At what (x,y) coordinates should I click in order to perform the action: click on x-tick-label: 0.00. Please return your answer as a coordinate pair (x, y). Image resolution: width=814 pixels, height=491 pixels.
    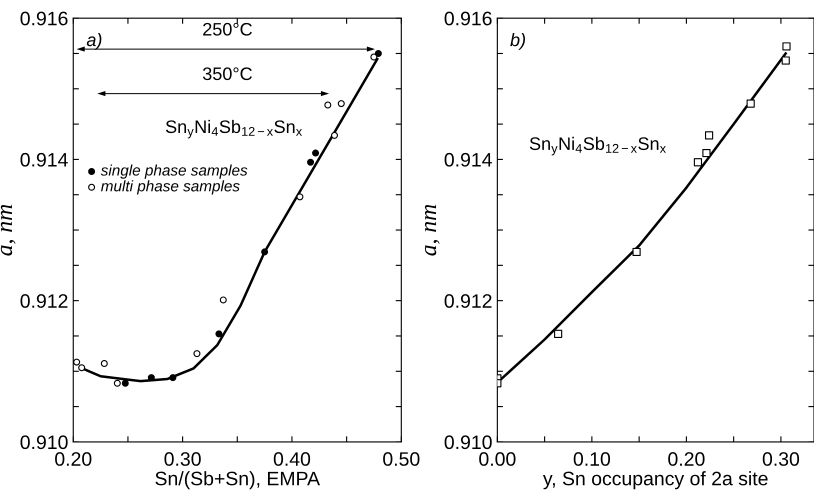
    Looking at the image, I should click on (497, 459).